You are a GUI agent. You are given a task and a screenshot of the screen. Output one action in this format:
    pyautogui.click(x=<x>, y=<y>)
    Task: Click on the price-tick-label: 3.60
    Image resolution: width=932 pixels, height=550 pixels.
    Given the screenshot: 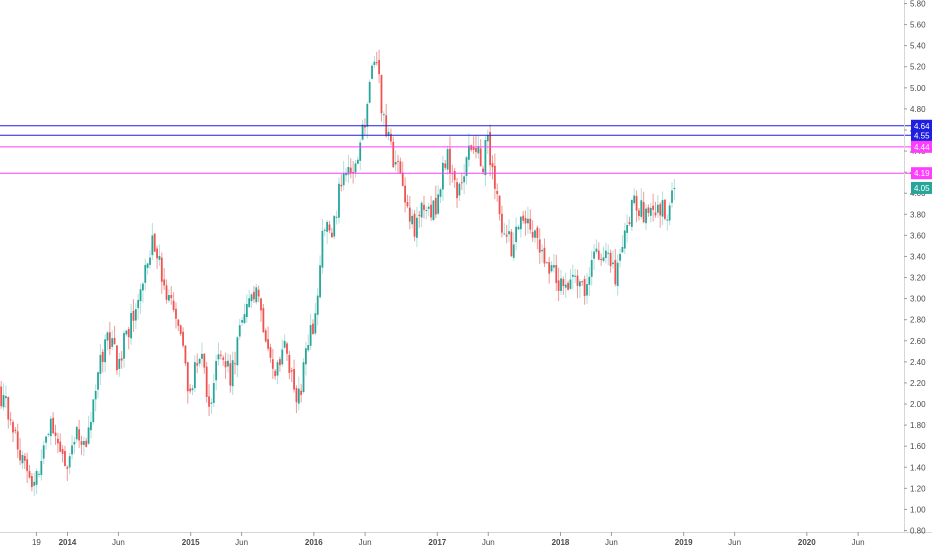 What is the action you would take?
    pyautogui.click(x=918, y=235)
    